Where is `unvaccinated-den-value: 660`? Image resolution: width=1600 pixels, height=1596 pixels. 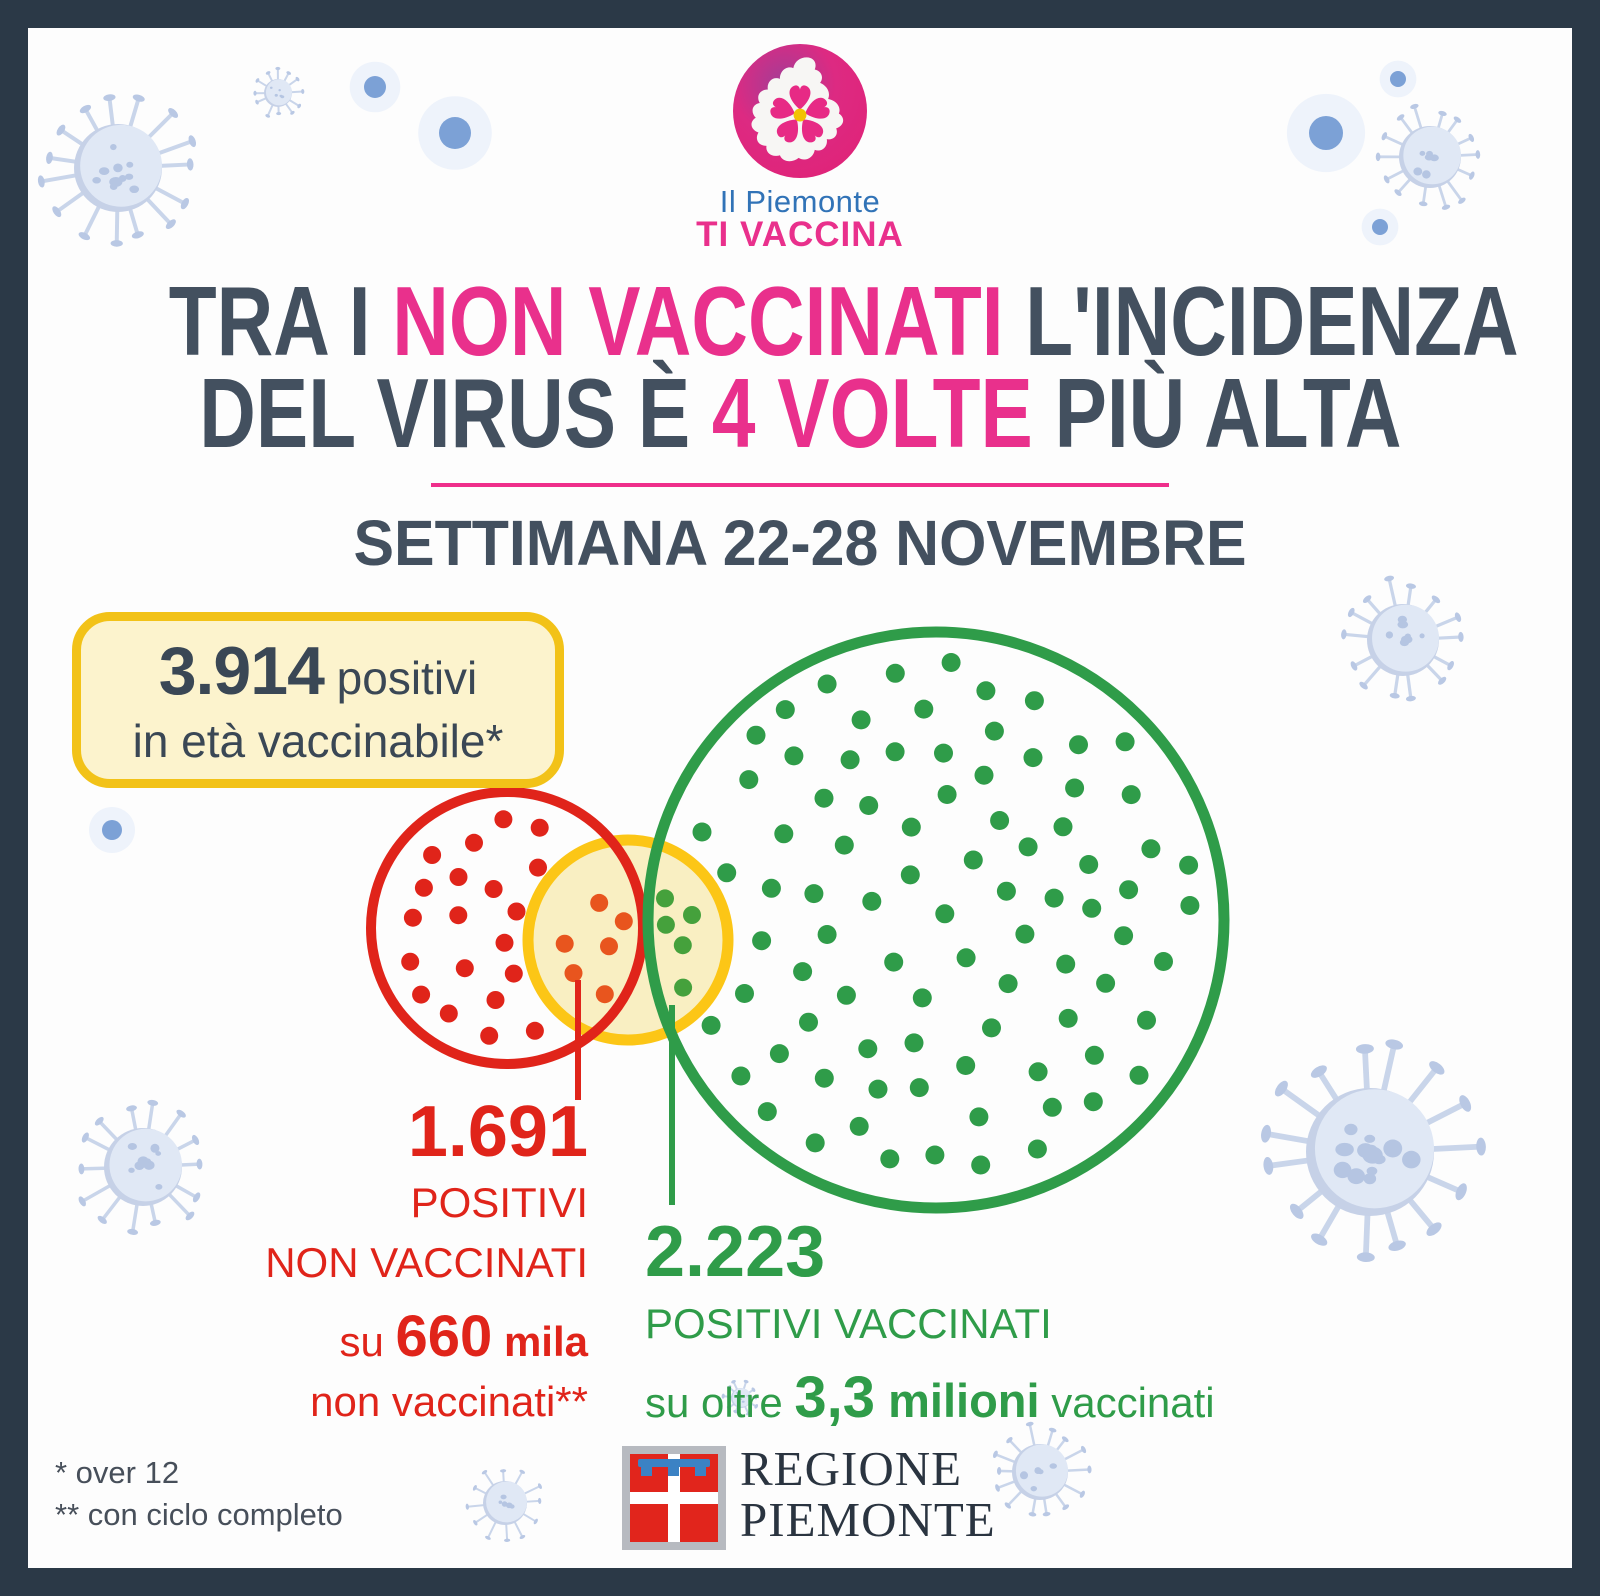
unvaccinated-den-value: 660 is located at coordinates (444, 1337).